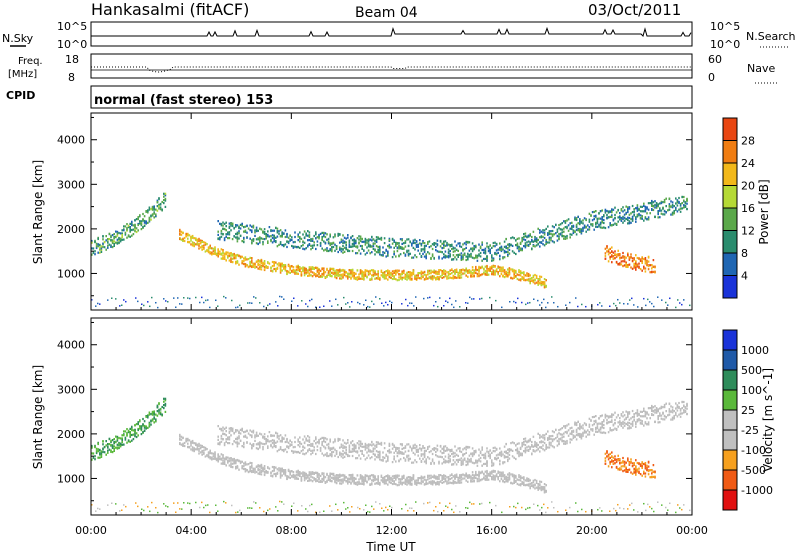  I want to click on colorbar-swatch, so click(730, 287).